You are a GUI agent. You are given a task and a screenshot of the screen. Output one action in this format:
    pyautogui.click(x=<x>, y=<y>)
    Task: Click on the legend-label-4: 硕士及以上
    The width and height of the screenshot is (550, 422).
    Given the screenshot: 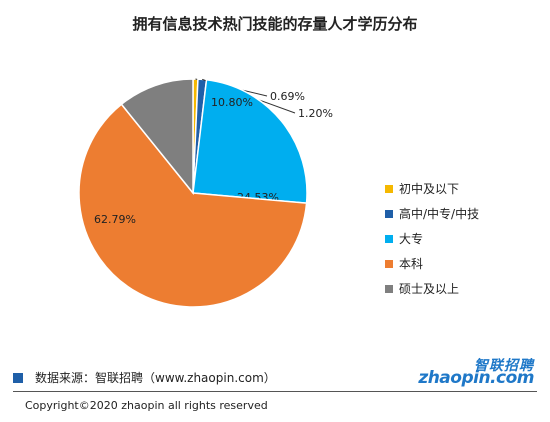 What is the action you would take?
    pyautogui.click(x=429, y=289)
    